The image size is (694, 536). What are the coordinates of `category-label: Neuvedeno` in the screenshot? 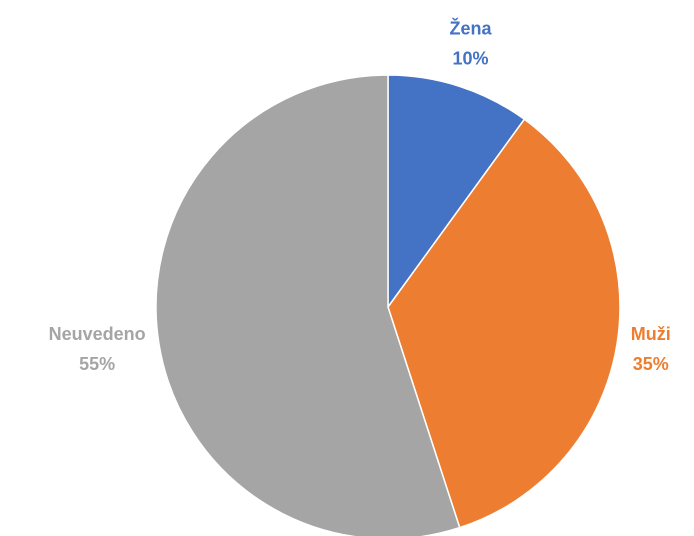 It's located at (97, 334).